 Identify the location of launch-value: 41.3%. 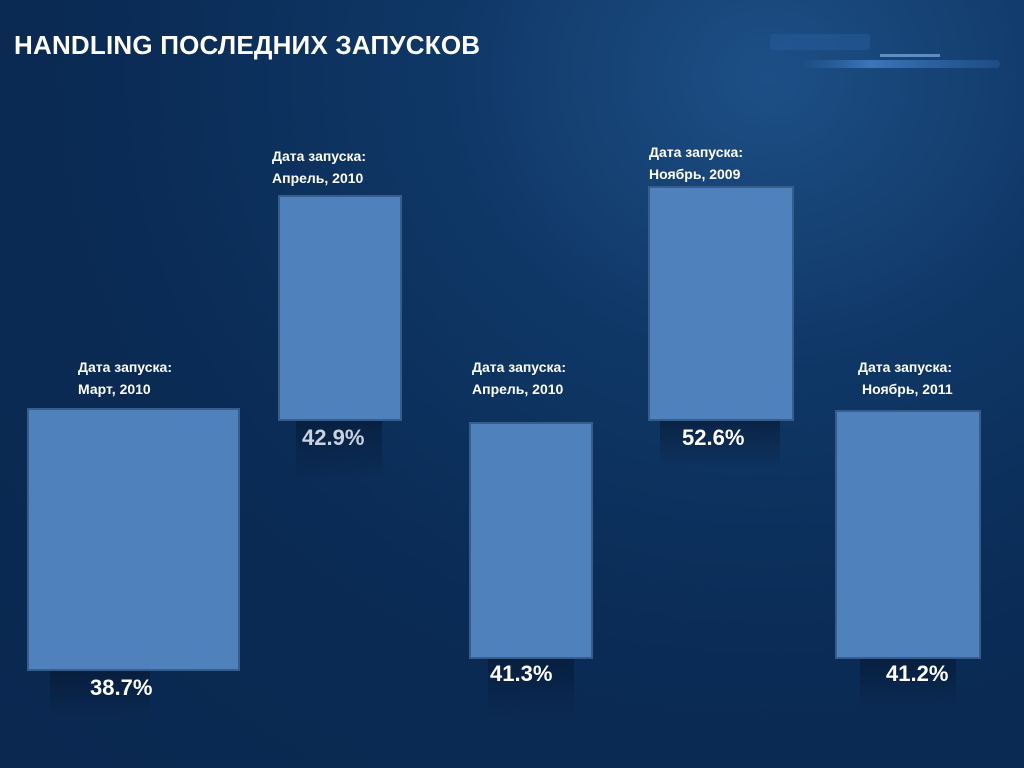
(521, 673).